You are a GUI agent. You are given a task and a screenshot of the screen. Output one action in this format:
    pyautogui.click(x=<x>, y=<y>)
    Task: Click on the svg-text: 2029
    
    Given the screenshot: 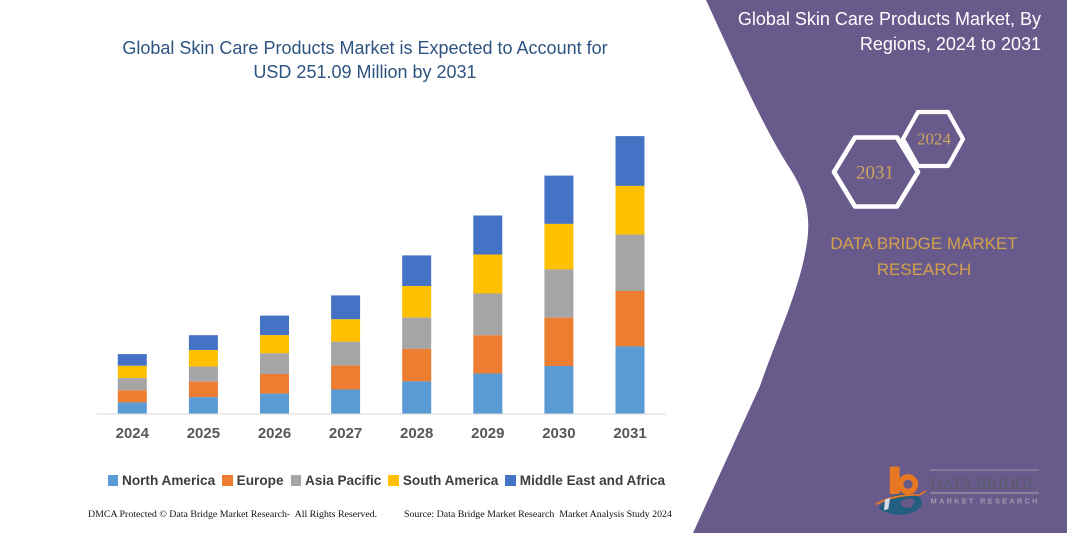 What is the action you would take?
    pyautogui.click(x=487, y=433)
    